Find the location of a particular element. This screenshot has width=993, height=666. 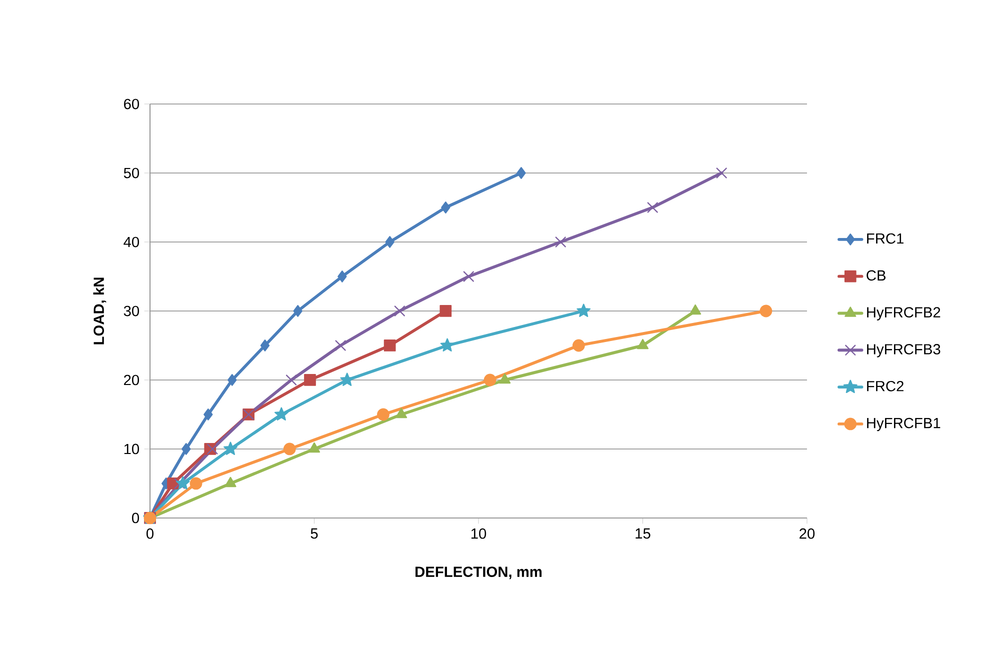

x-tick-label: 10 is located at coordinates (478, 533).